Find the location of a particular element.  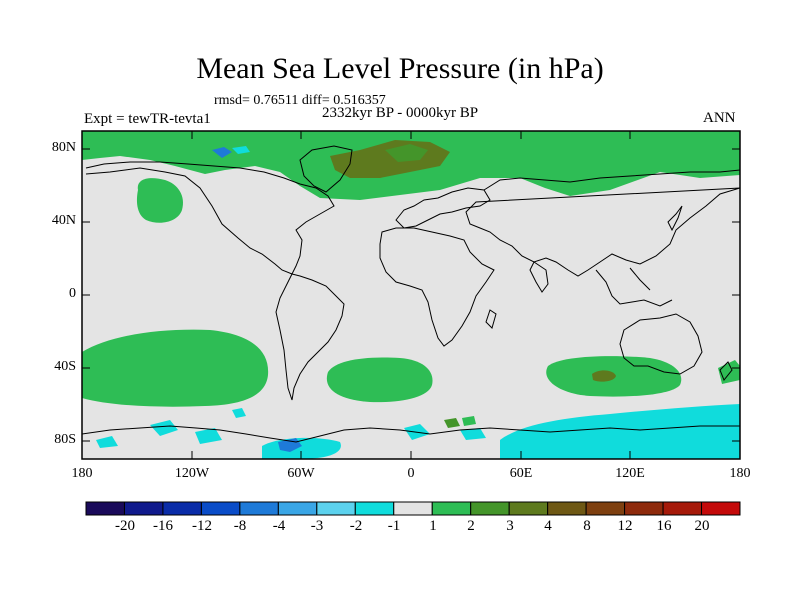

season-label: ANN is located at coordinates (719, 118).